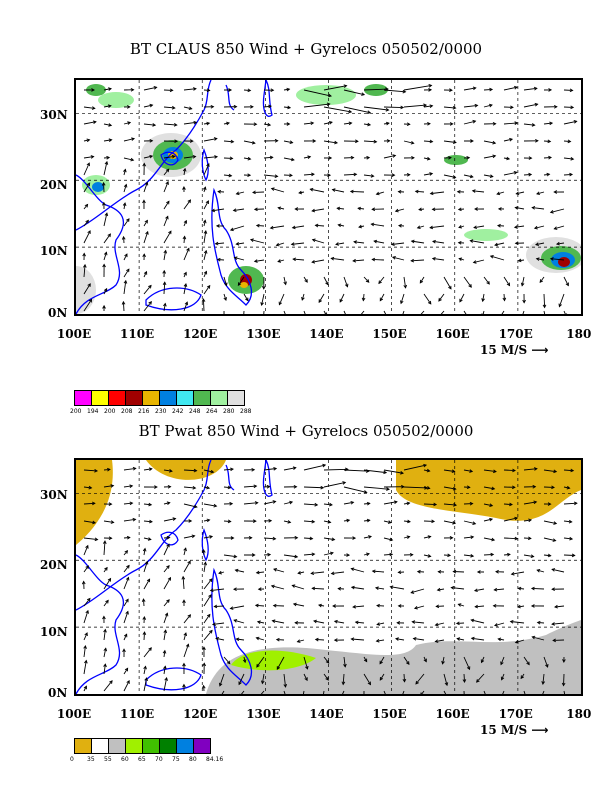 The image size is (612, 792). What do you see at coordinates (193, 759) in the screenshot?
I see `colorbar-label: 80` at bounding box center [193, 759].